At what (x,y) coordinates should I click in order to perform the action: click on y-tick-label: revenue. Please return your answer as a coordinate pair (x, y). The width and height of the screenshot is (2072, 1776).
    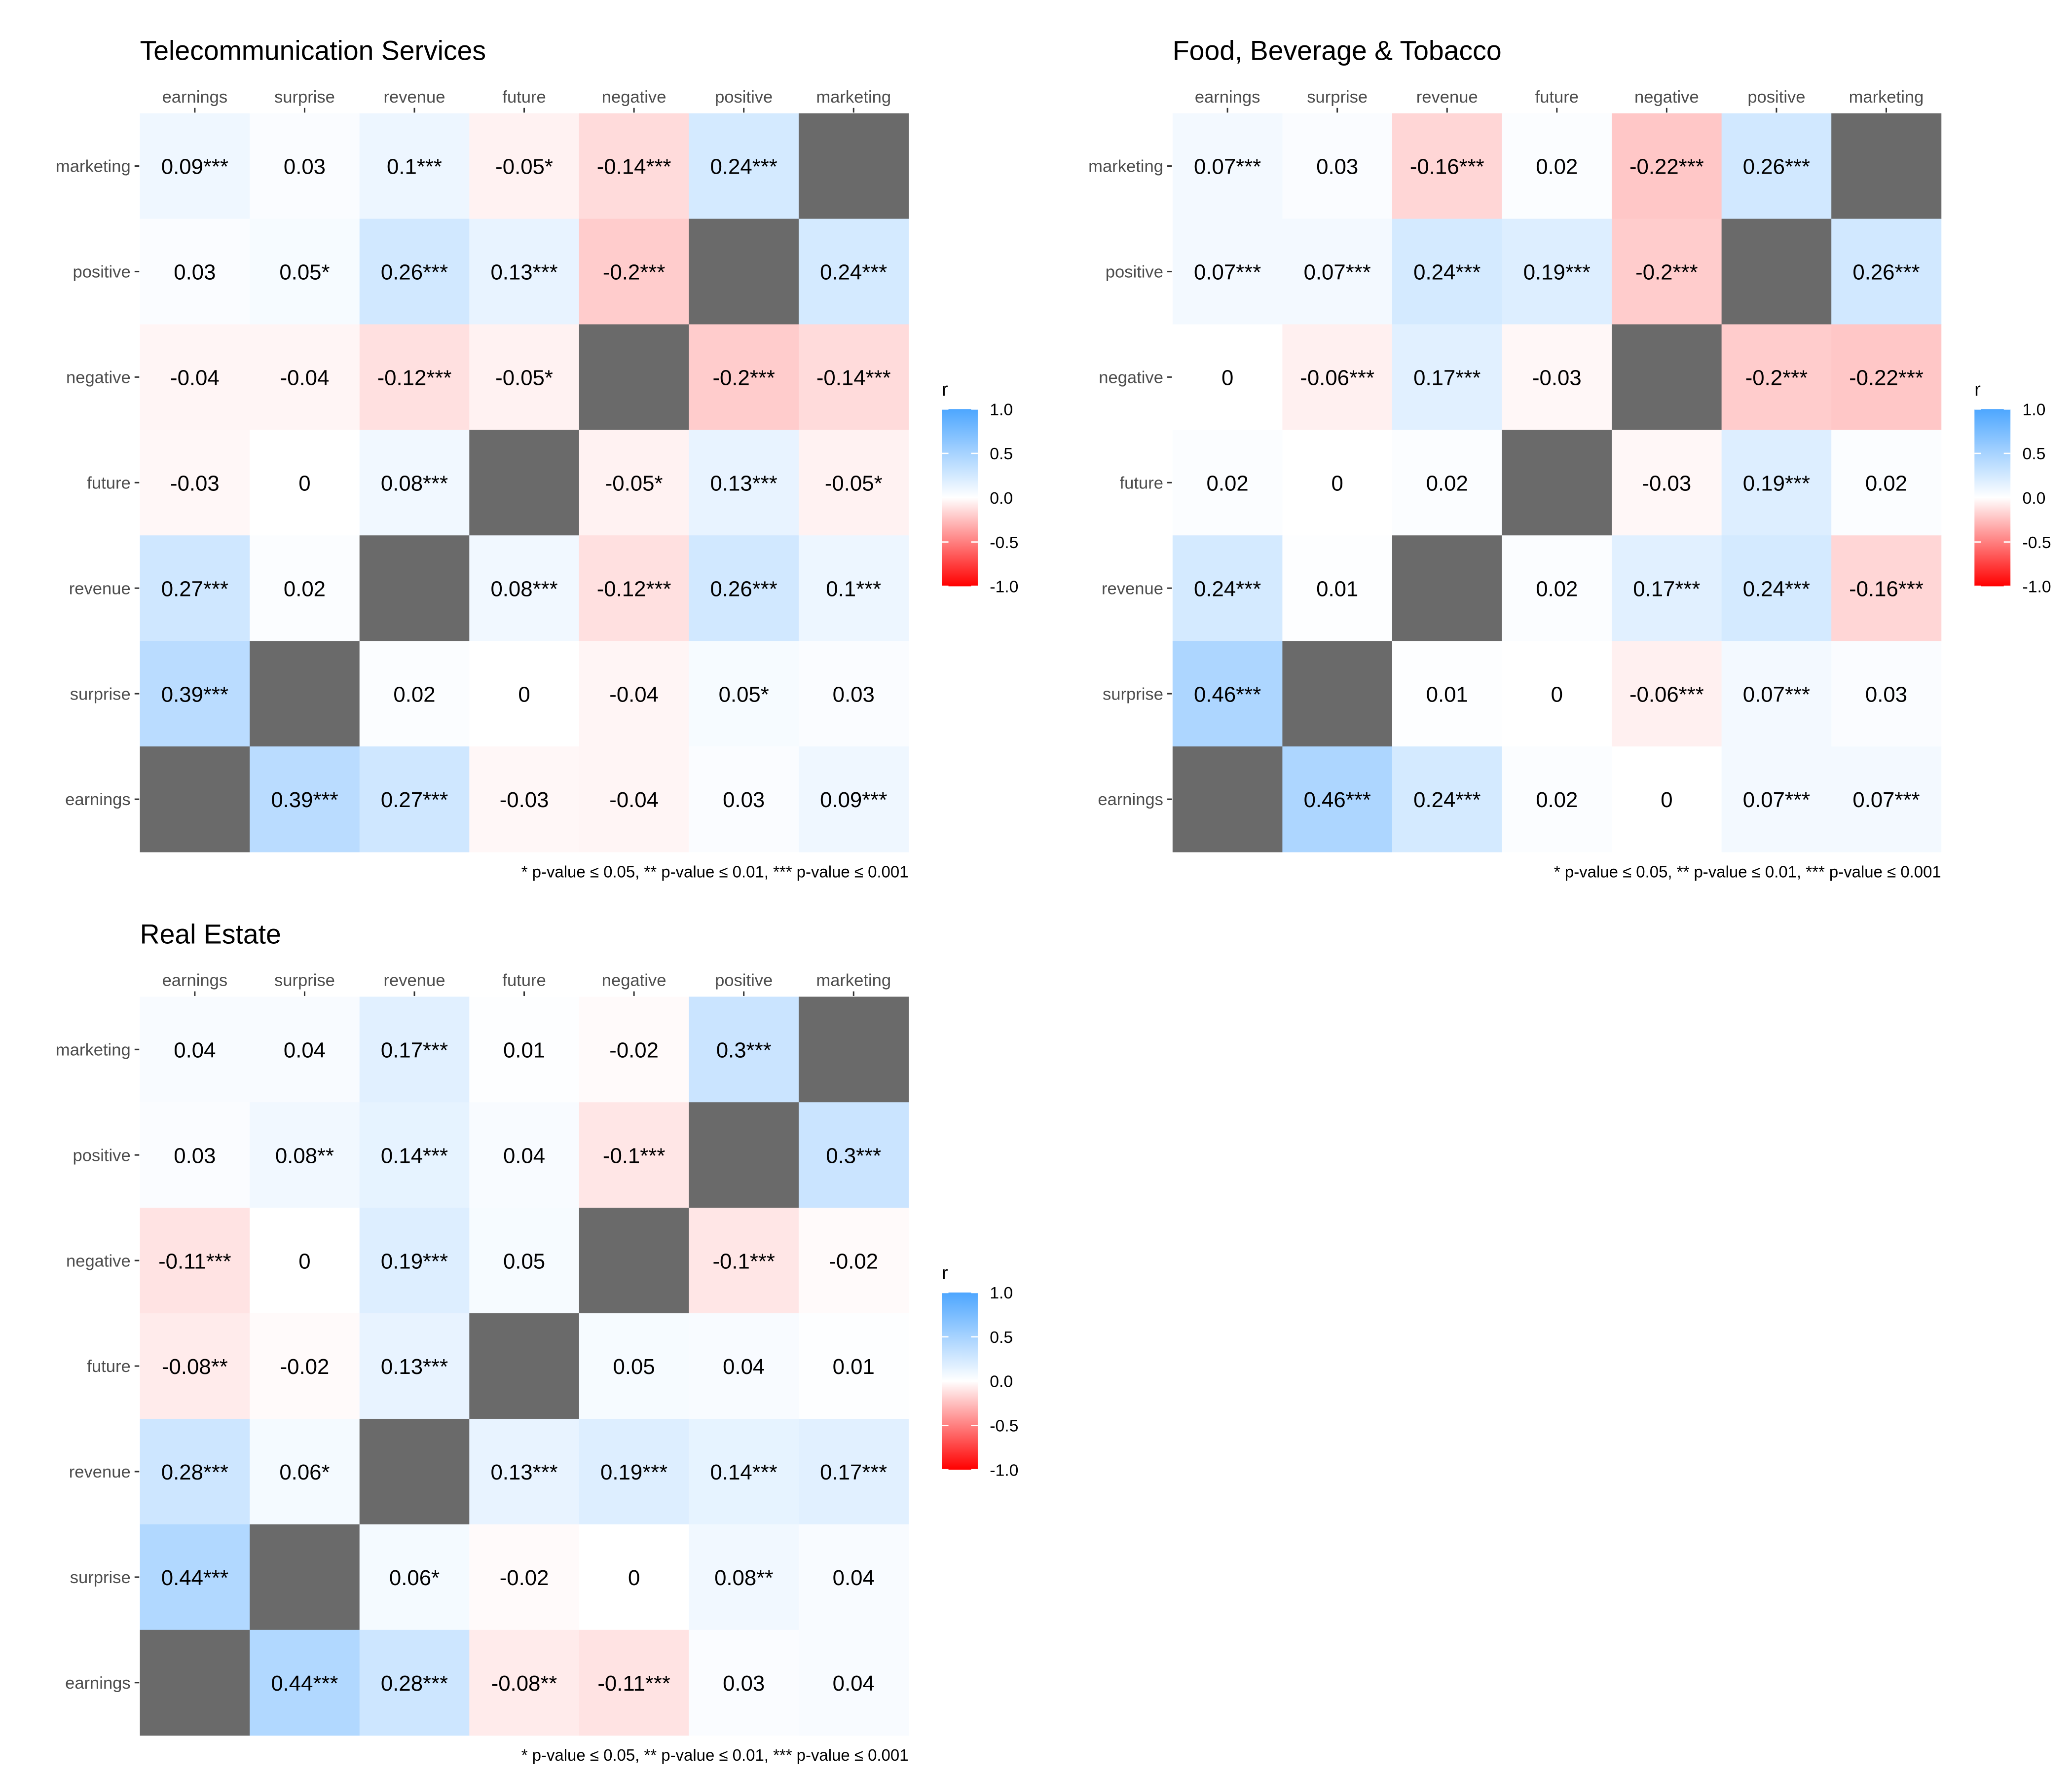
    Looking at the image, I should click on (1133, 588).